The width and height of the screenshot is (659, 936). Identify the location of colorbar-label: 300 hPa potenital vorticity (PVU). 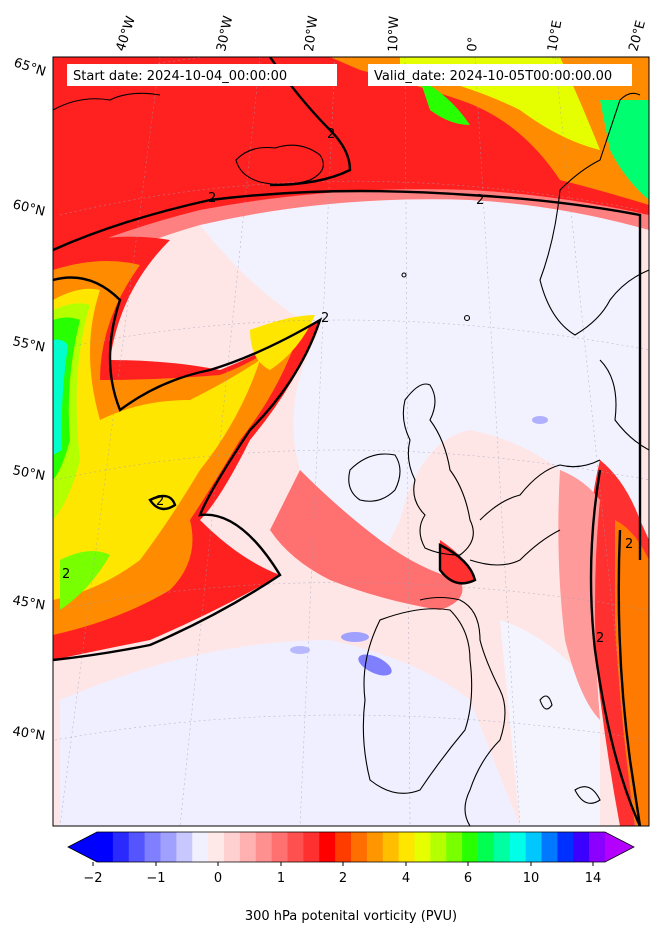
(351, 916).